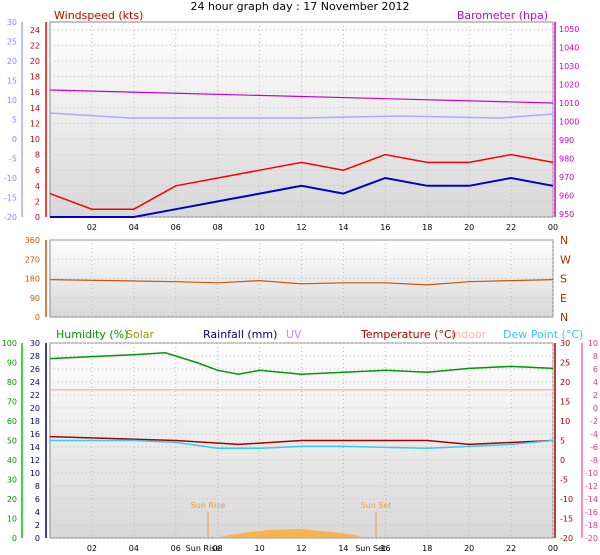  Describe the element at coordinates (370, 548) in the screenshot. I see `x-tick-label: Sun Set` at that location.